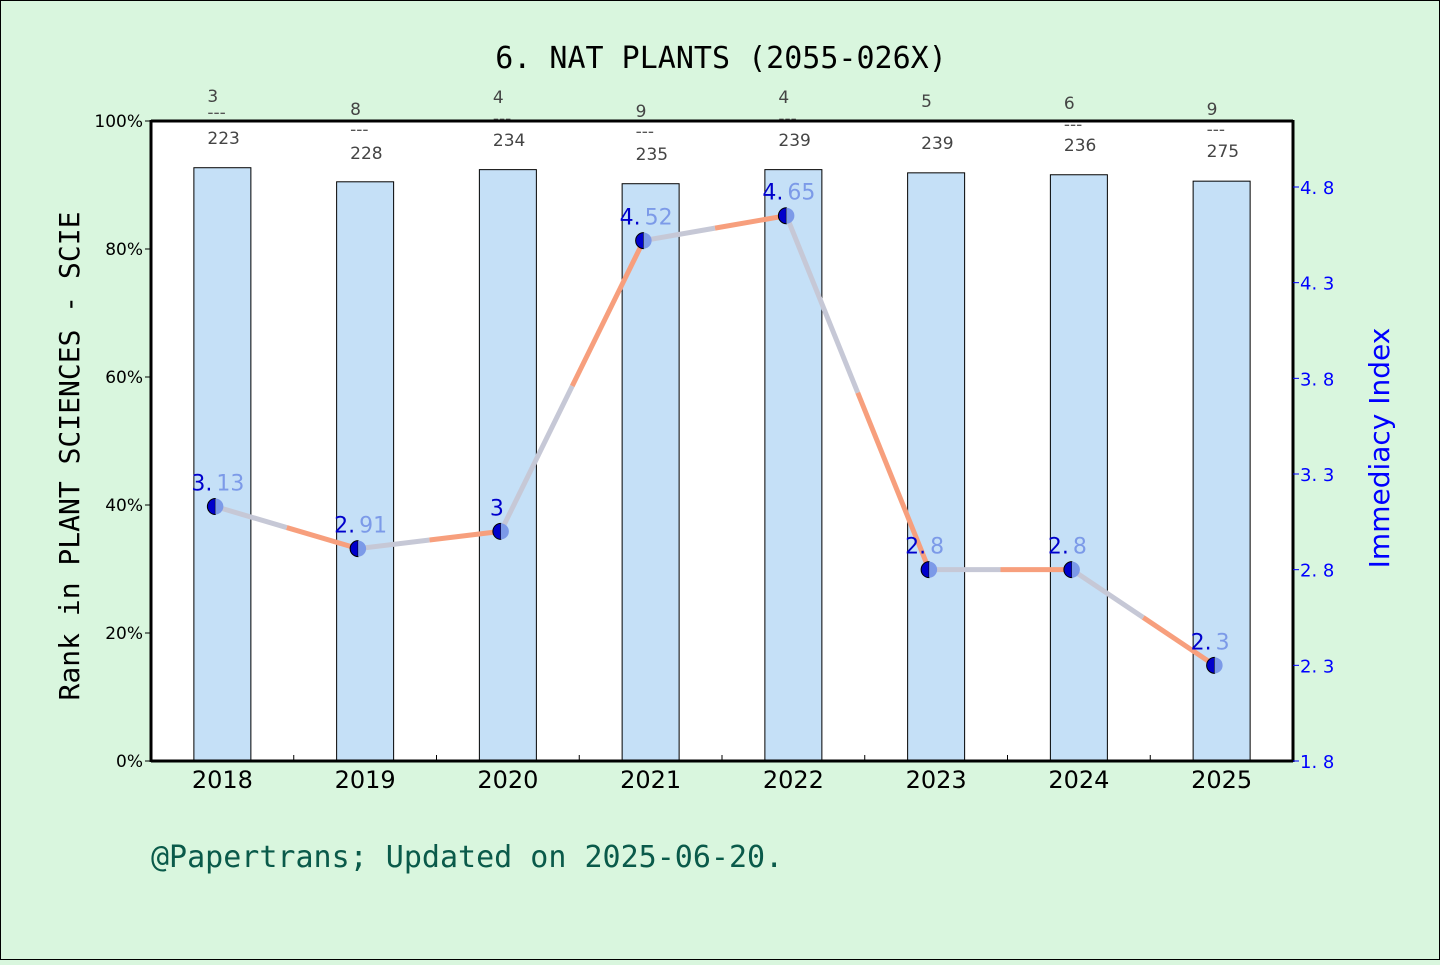 This screenshot has width=1440, height=965. Describe the element at coordinates (509, 141) in the screenshot. I see `rank-total: 234` at that location.